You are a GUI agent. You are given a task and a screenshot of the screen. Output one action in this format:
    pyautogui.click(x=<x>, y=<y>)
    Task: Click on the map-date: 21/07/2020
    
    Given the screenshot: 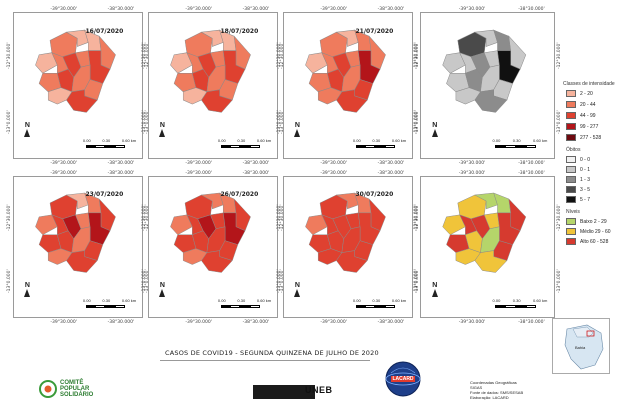 What is the action you would take?
    pyautogui.click(x=374, y=31)
    